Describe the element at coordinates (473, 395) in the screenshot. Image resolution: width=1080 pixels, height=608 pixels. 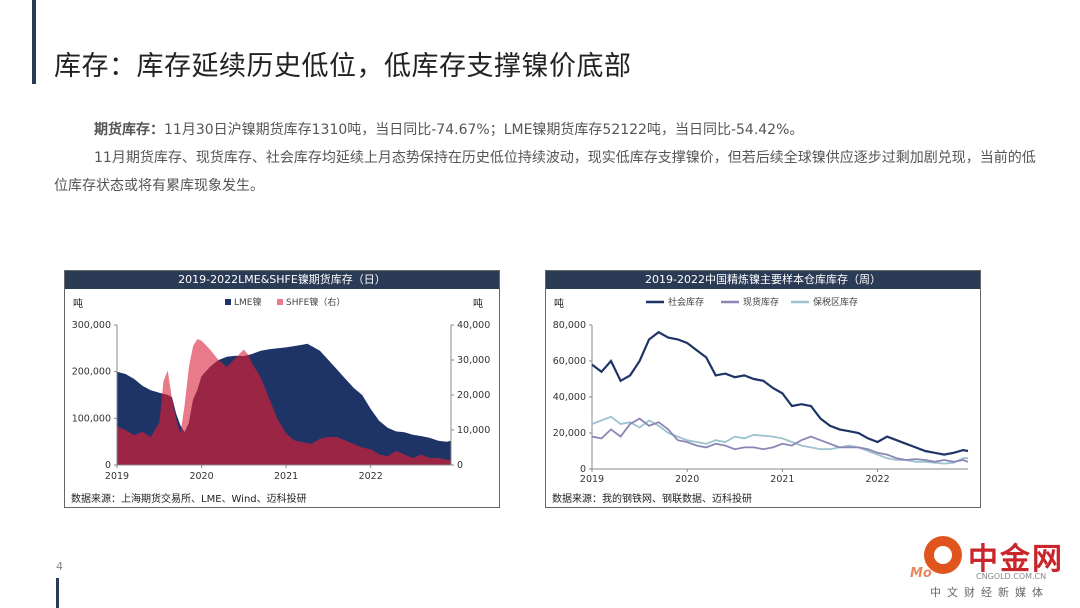
I see `right-tick-label: 20,000` at that location.